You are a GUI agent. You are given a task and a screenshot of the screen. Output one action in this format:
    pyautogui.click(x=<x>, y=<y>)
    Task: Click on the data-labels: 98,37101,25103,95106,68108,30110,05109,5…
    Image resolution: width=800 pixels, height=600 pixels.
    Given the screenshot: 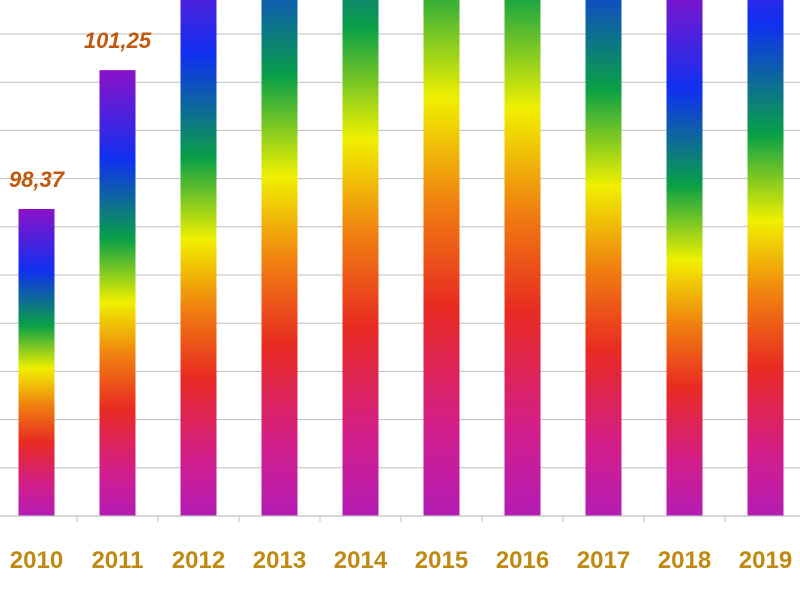 What is the action you would take?
    pyautogui.click(x=80, y=110)
    